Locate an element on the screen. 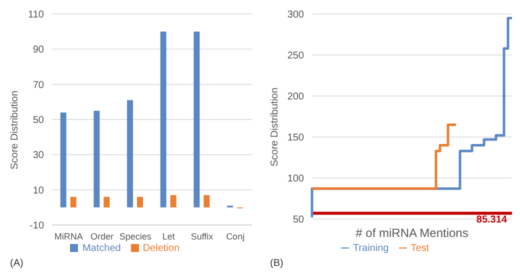 Image resolution: width=520 pixels, height=277 pixels. legend-label: Test is located at coordinates (420, 248).